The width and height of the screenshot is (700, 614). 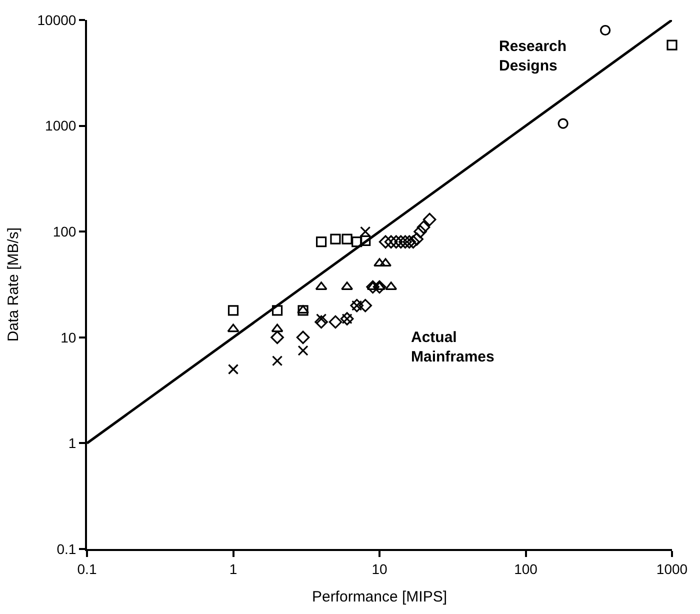 I want to click on x-tick-label: 100, so click(x=526, y=568).